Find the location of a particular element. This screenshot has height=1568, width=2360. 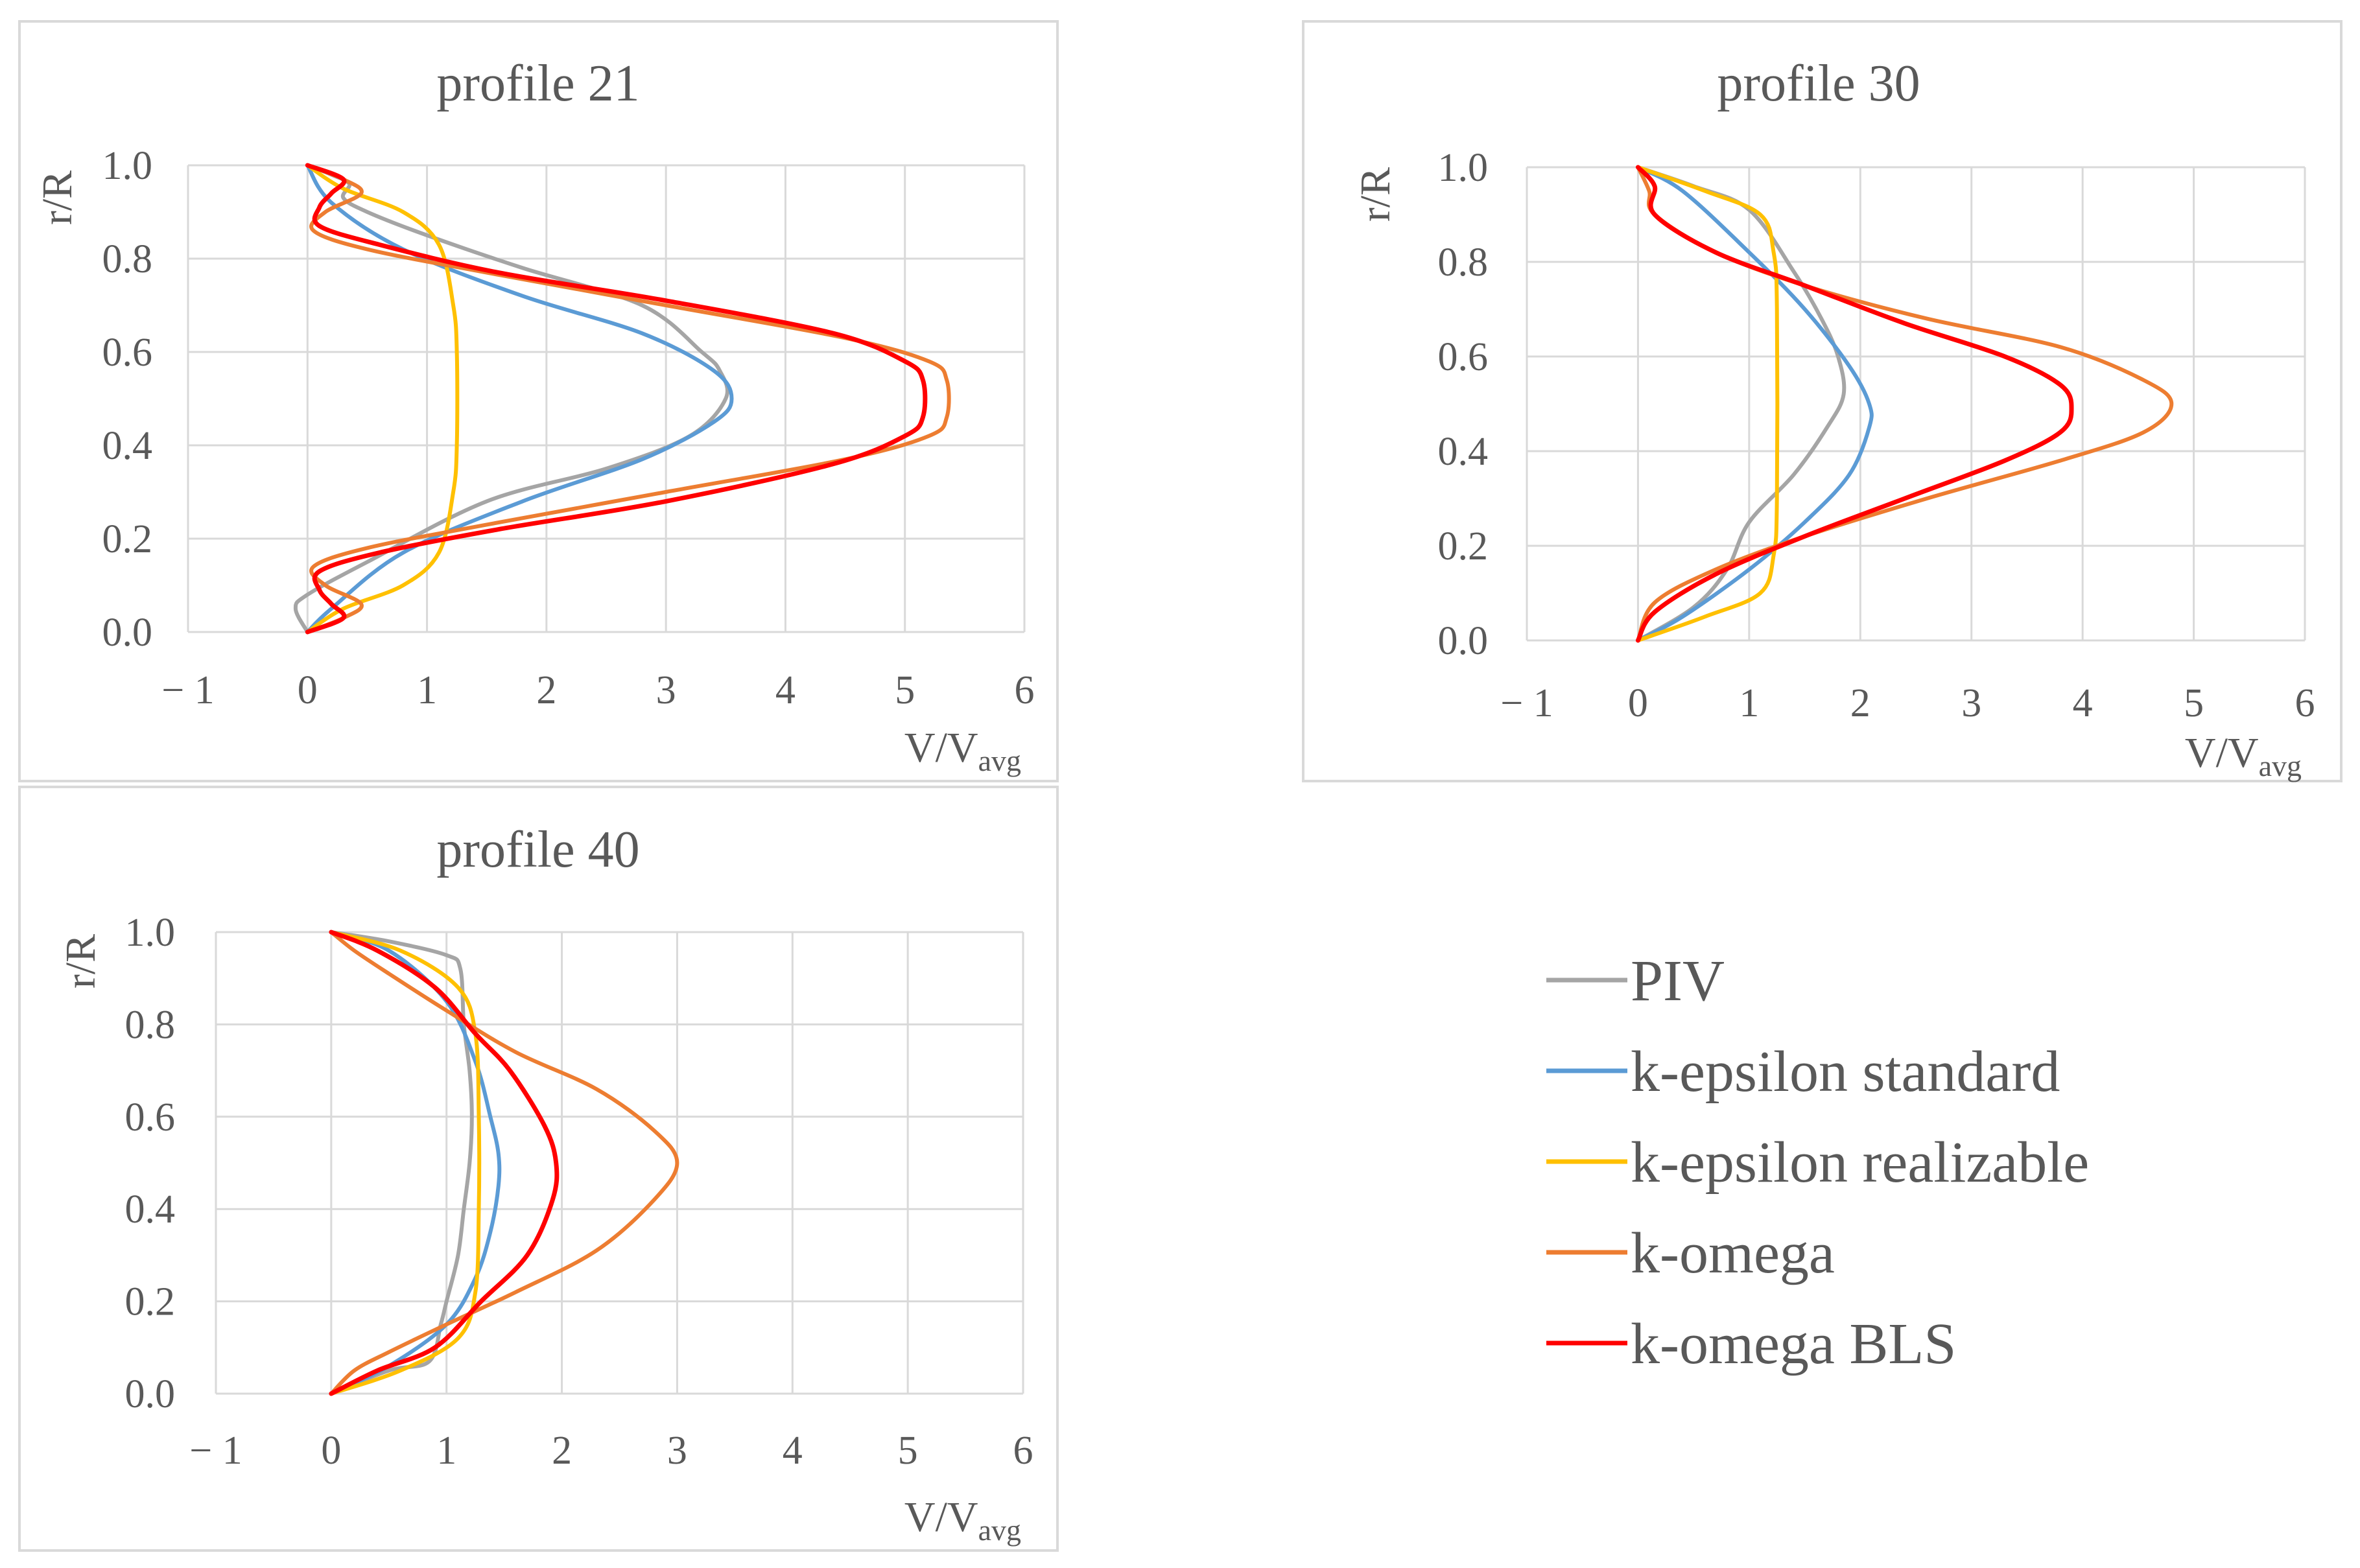

legend-label-k-omega-bls: k-omega BLS is located at coordinates (1794, 1344).